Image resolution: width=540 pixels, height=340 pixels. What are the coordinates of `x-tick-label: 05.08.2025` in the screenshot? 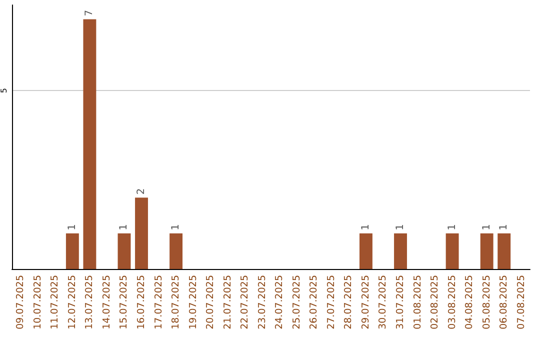 It's located at (486, 302).